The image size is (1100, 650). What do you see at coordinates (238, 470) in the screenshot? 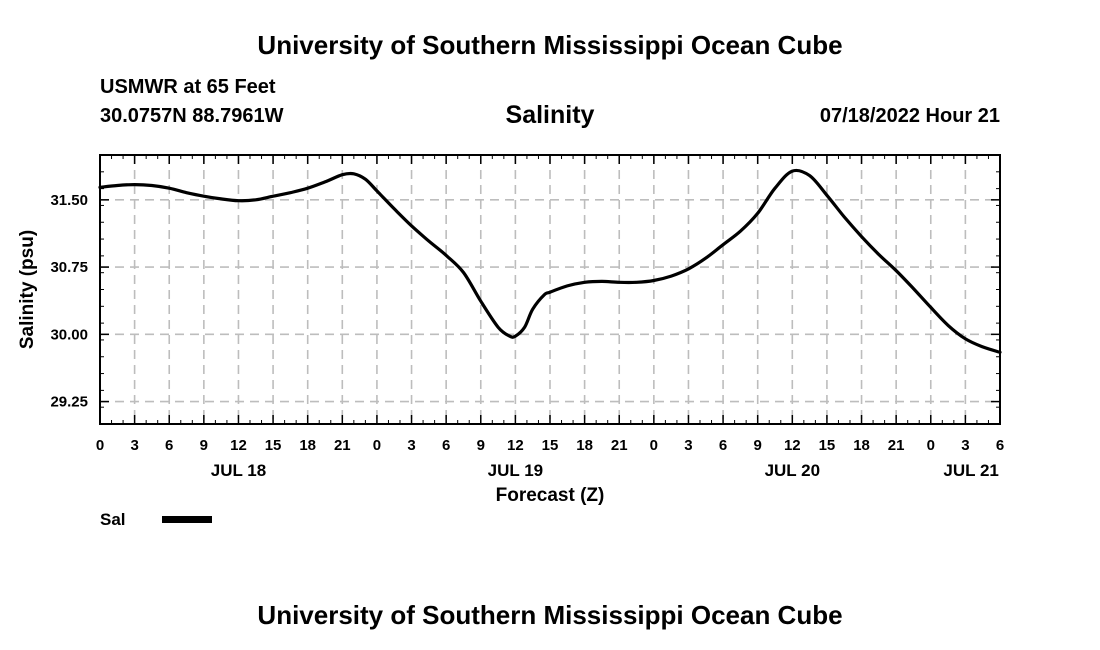
I see `day-label: JUL 18` at bounding box center [238, 470].